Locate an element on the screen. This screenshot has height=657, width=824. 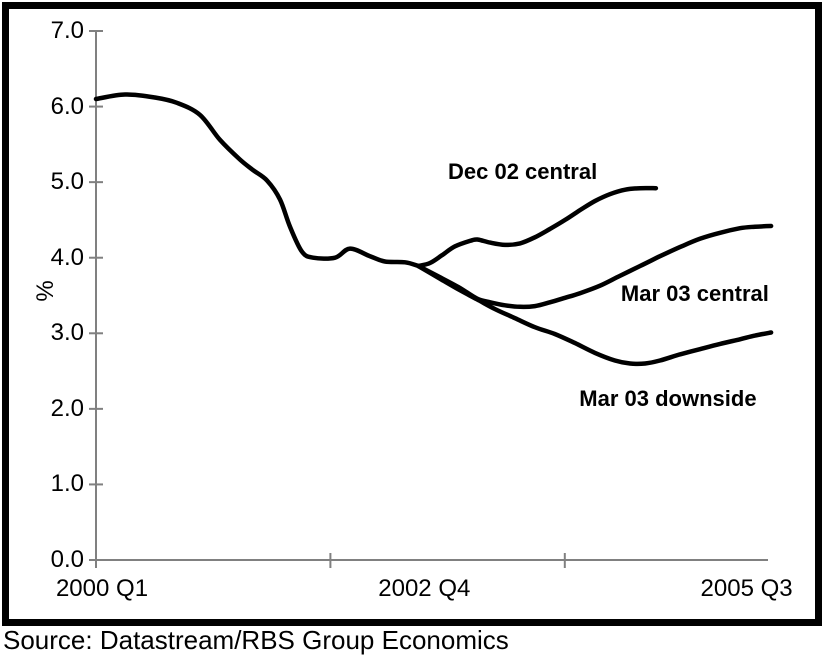
series-curve-history is located at coordinates (257, 180).